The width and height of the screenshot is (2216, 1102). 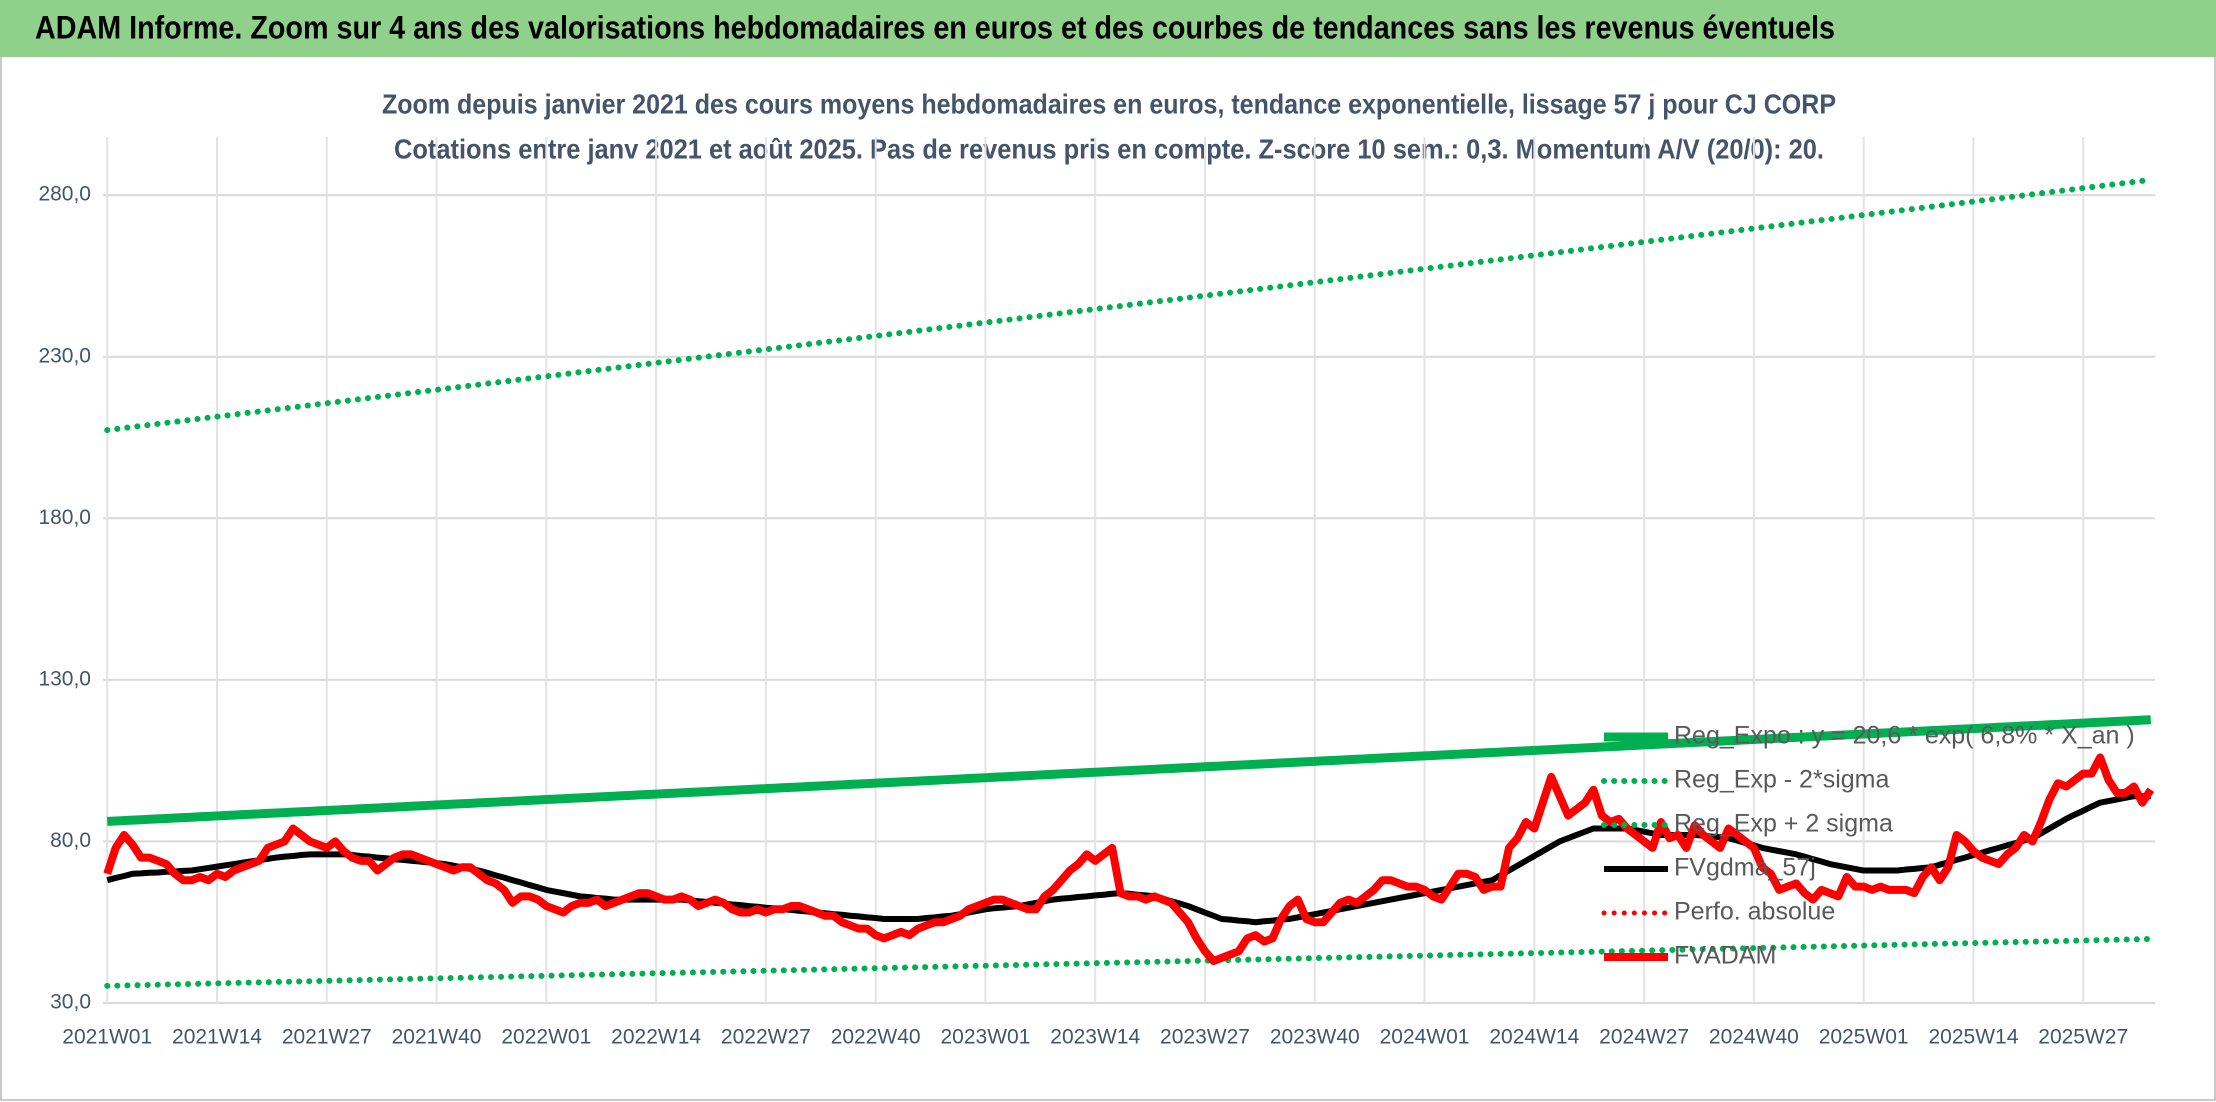 I want to click on x-tick-label: 2024W27, so click(x=1644, y=1037).